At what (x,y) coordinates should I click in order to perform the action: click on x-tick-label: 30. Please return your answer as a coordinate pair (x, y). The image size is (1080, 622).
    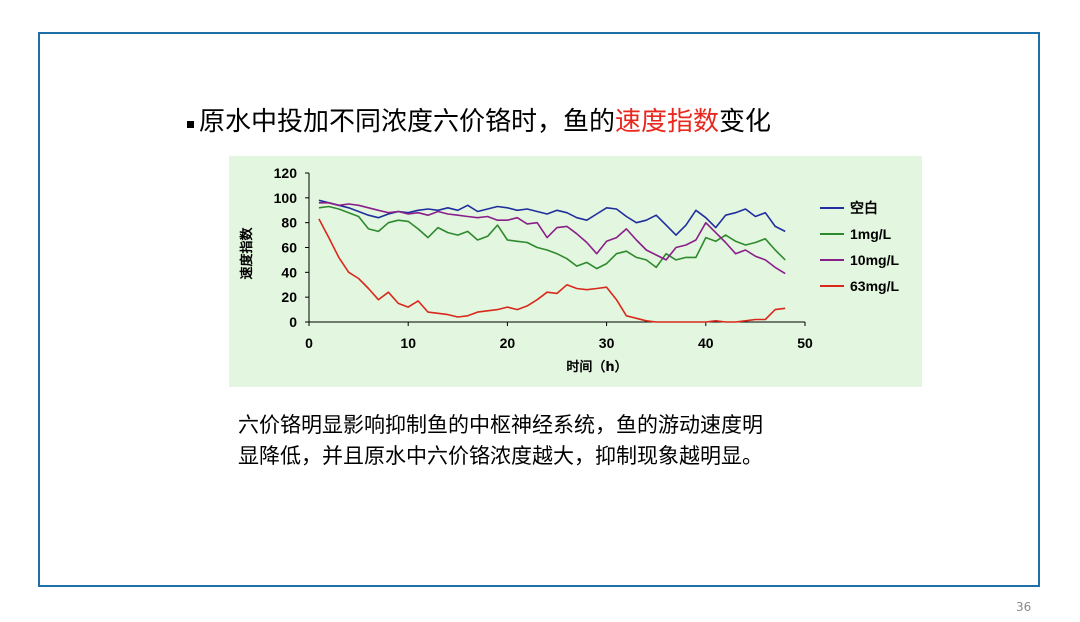
    Looking at the image, I should click on (607, 343).